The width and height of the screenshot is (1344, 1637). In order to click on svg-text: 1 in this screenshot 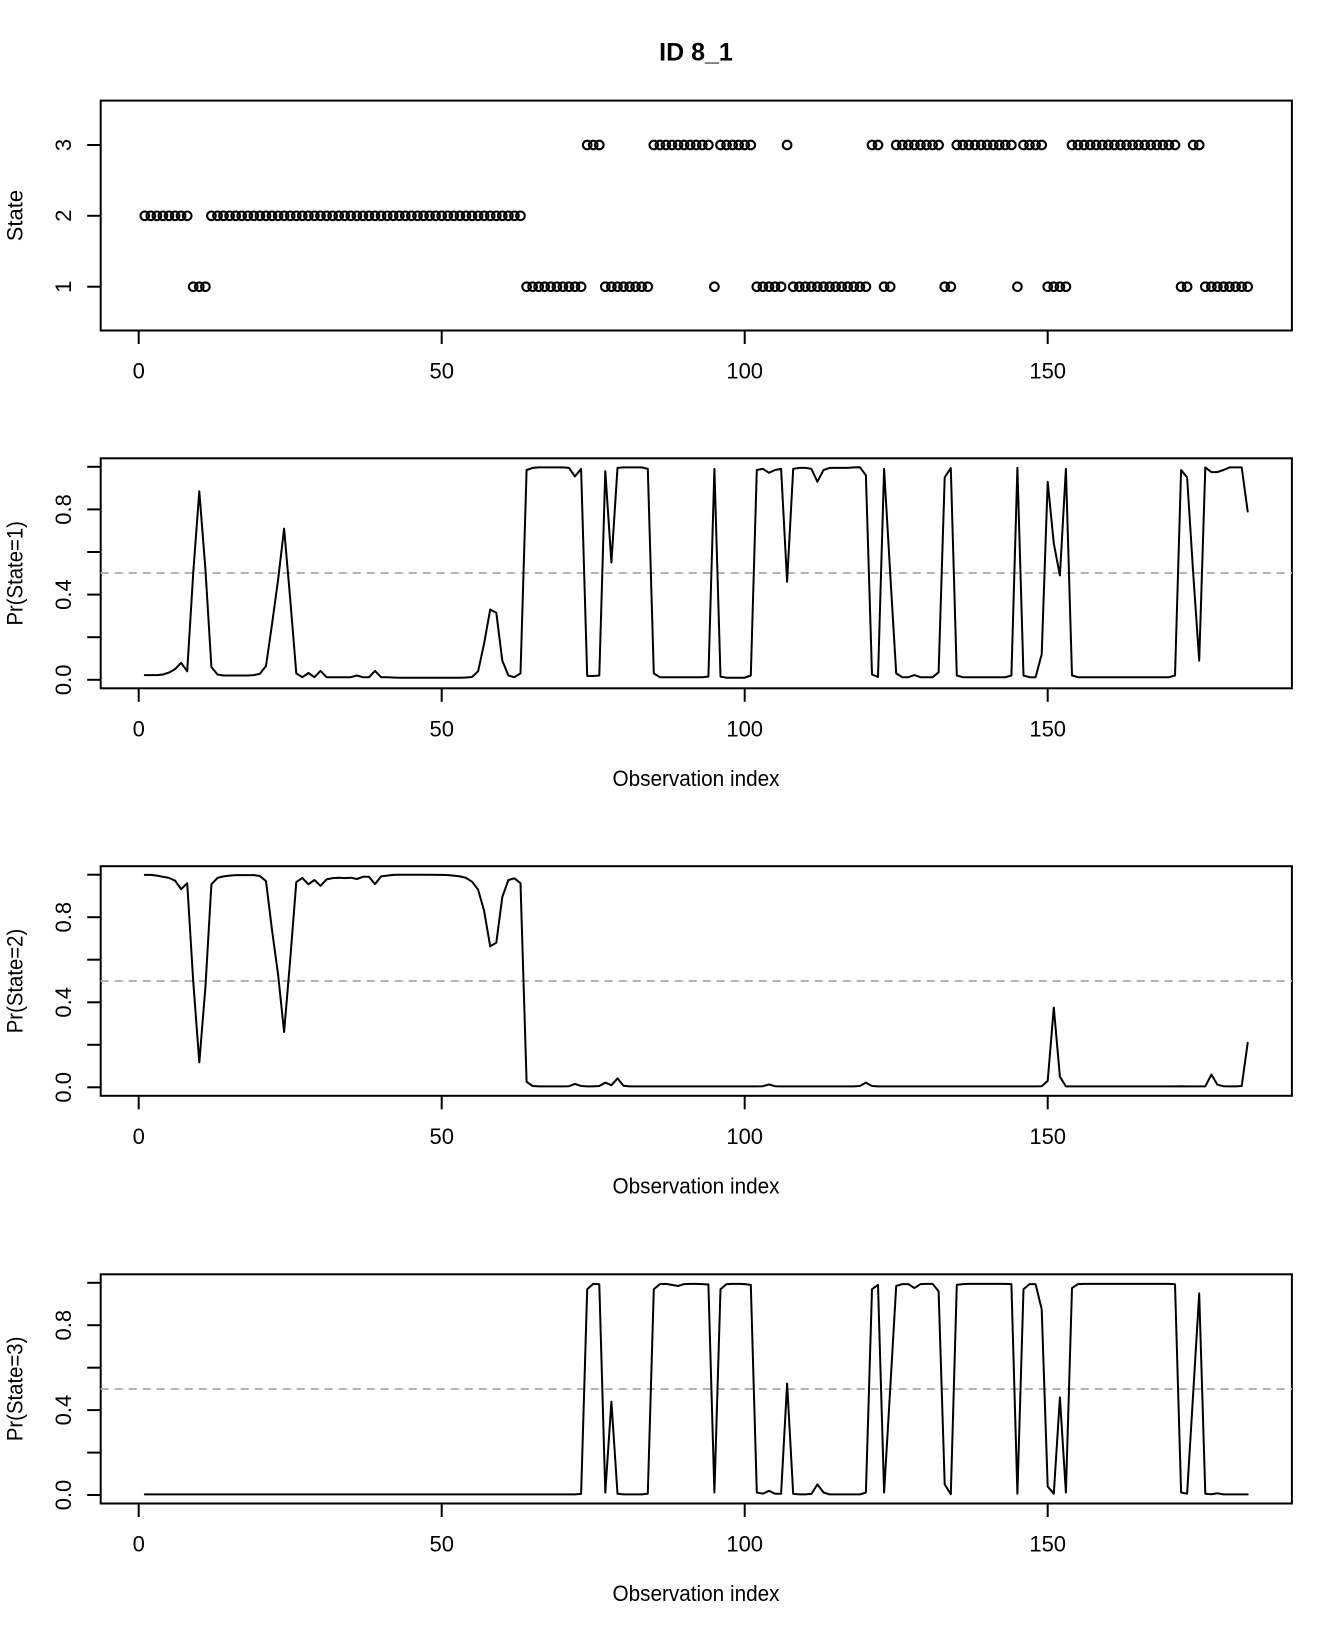, I will do `click(63, 287)`.